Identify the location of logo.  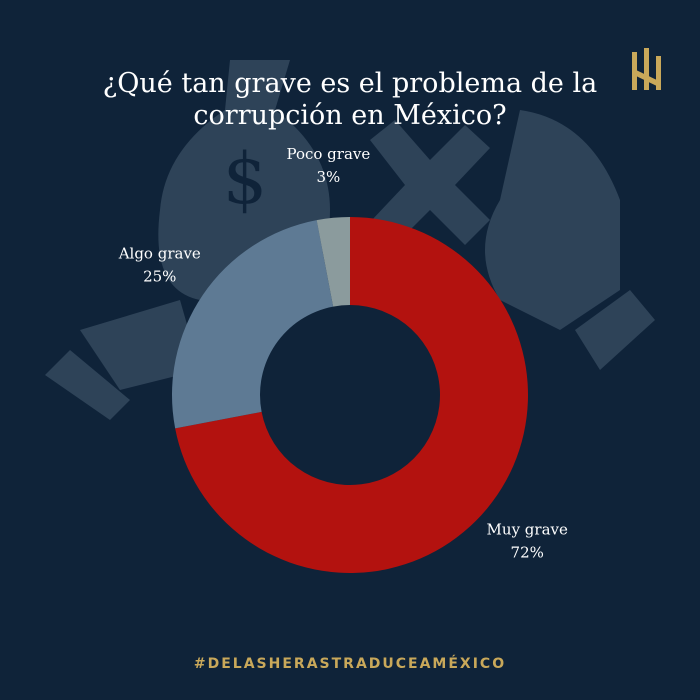
(646, 69).